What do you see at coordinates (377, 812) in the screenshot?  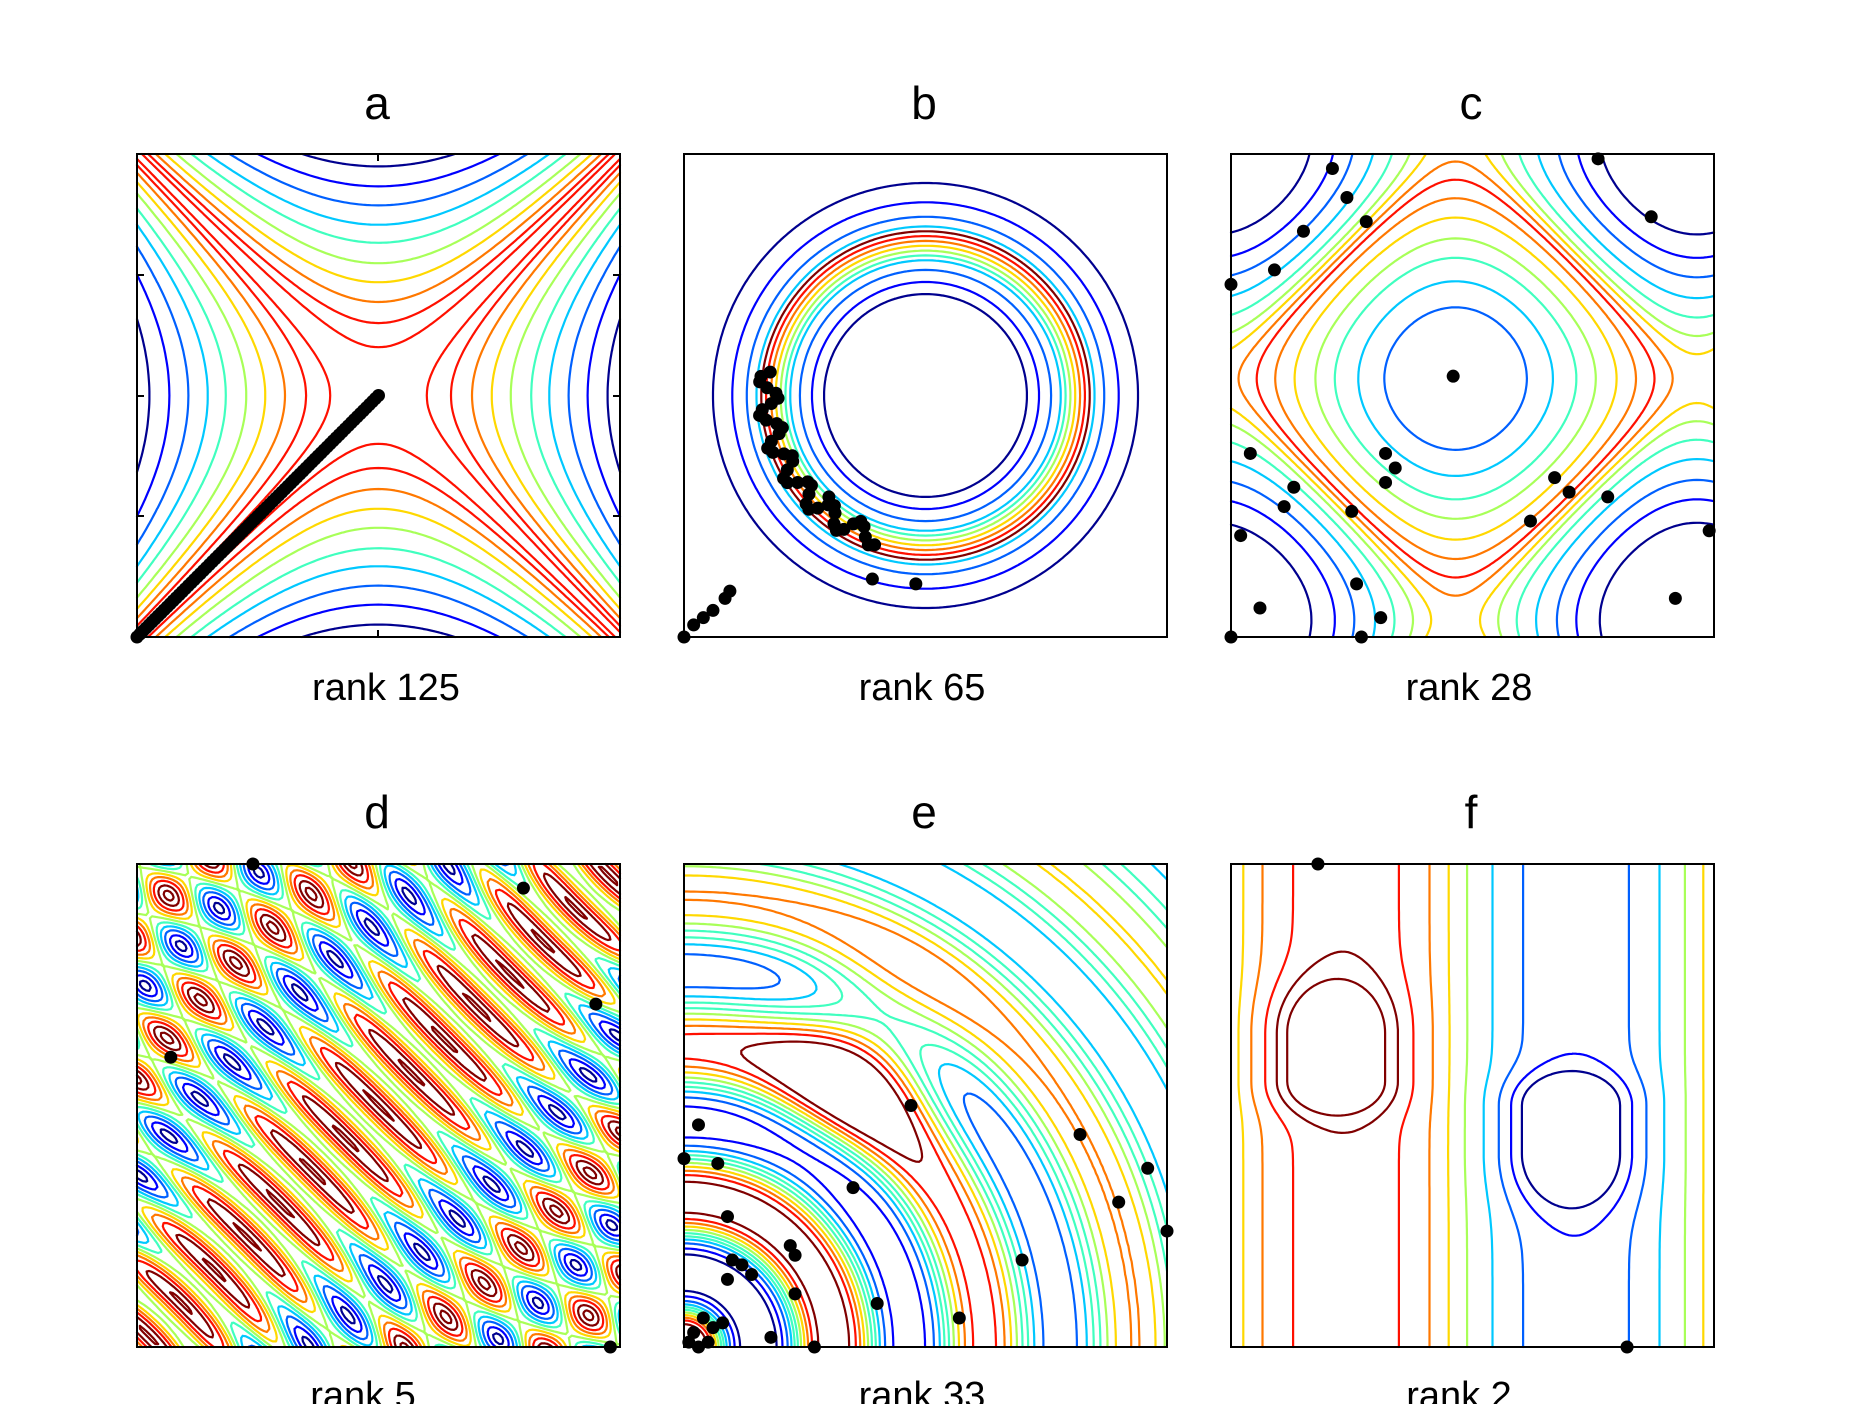 I see `panel-letter: d` at bounding box center [377, 812].